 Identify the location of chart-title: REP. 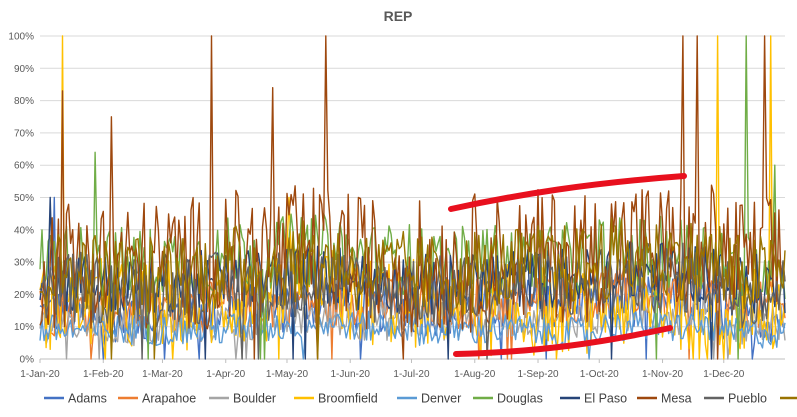
(398, 16).